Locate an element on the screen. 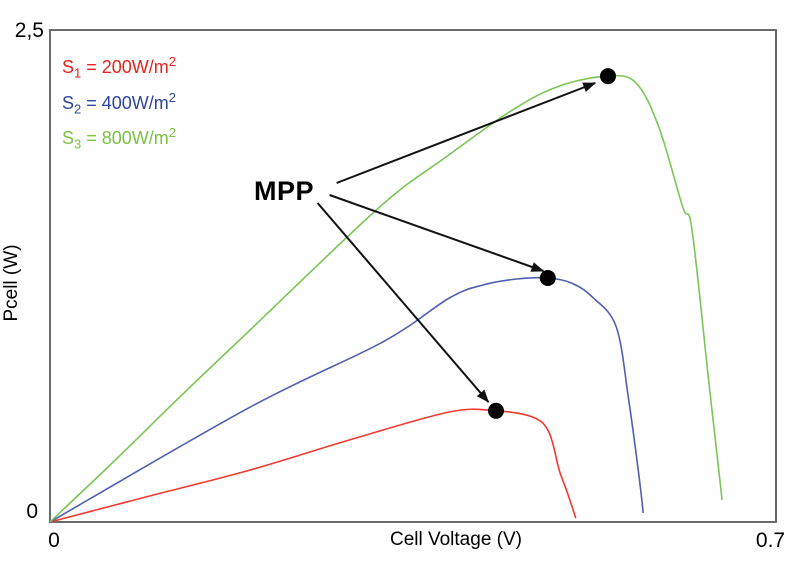 Image resolution: width=800 pixels, height=563 pixels. mpp-annotation-label: MPP is located at coordinates (284, 191).